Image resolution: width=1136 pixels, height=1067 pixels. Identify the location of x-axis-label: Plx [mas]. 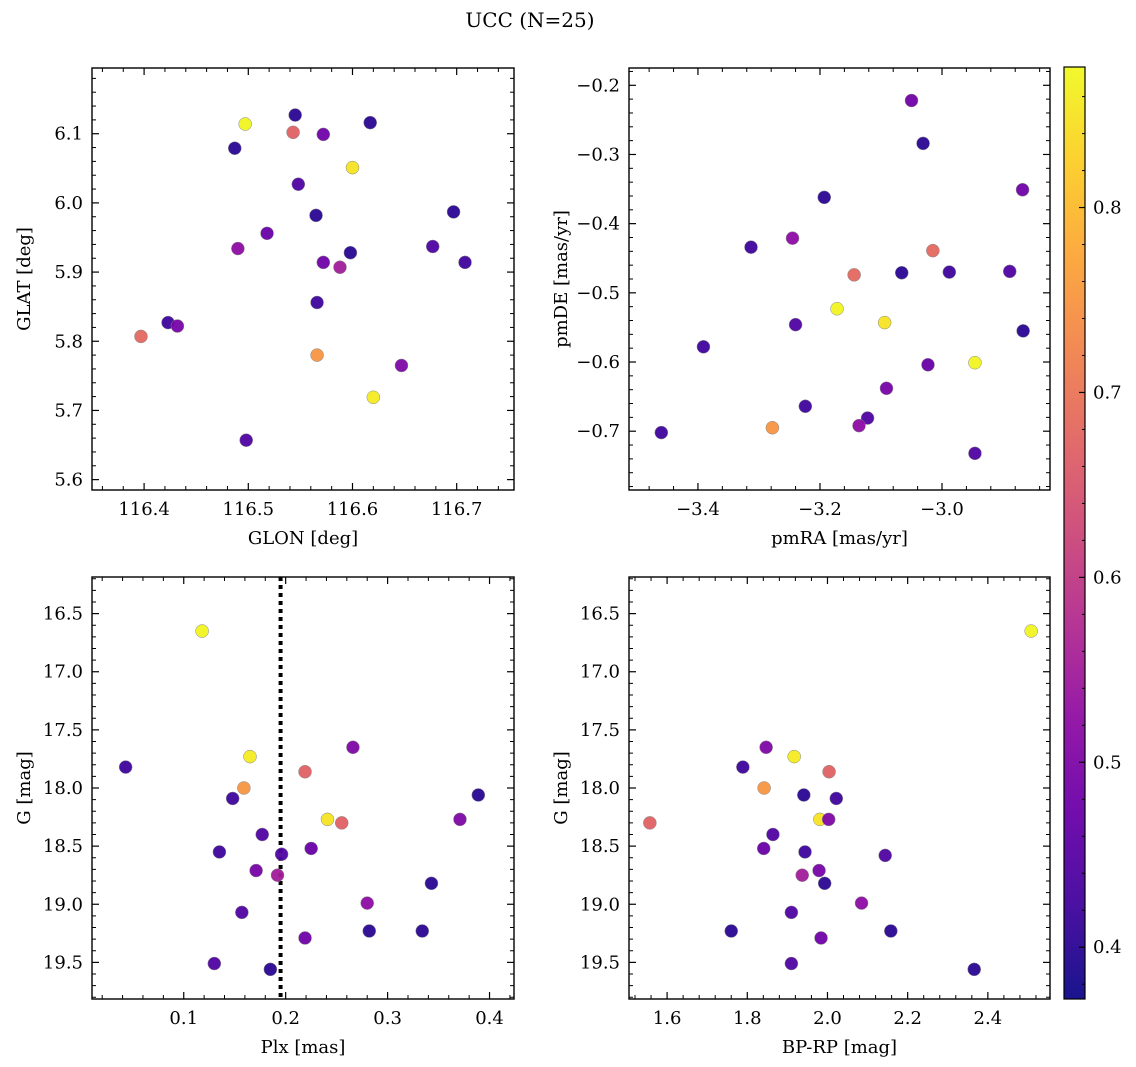
(303, 1047).